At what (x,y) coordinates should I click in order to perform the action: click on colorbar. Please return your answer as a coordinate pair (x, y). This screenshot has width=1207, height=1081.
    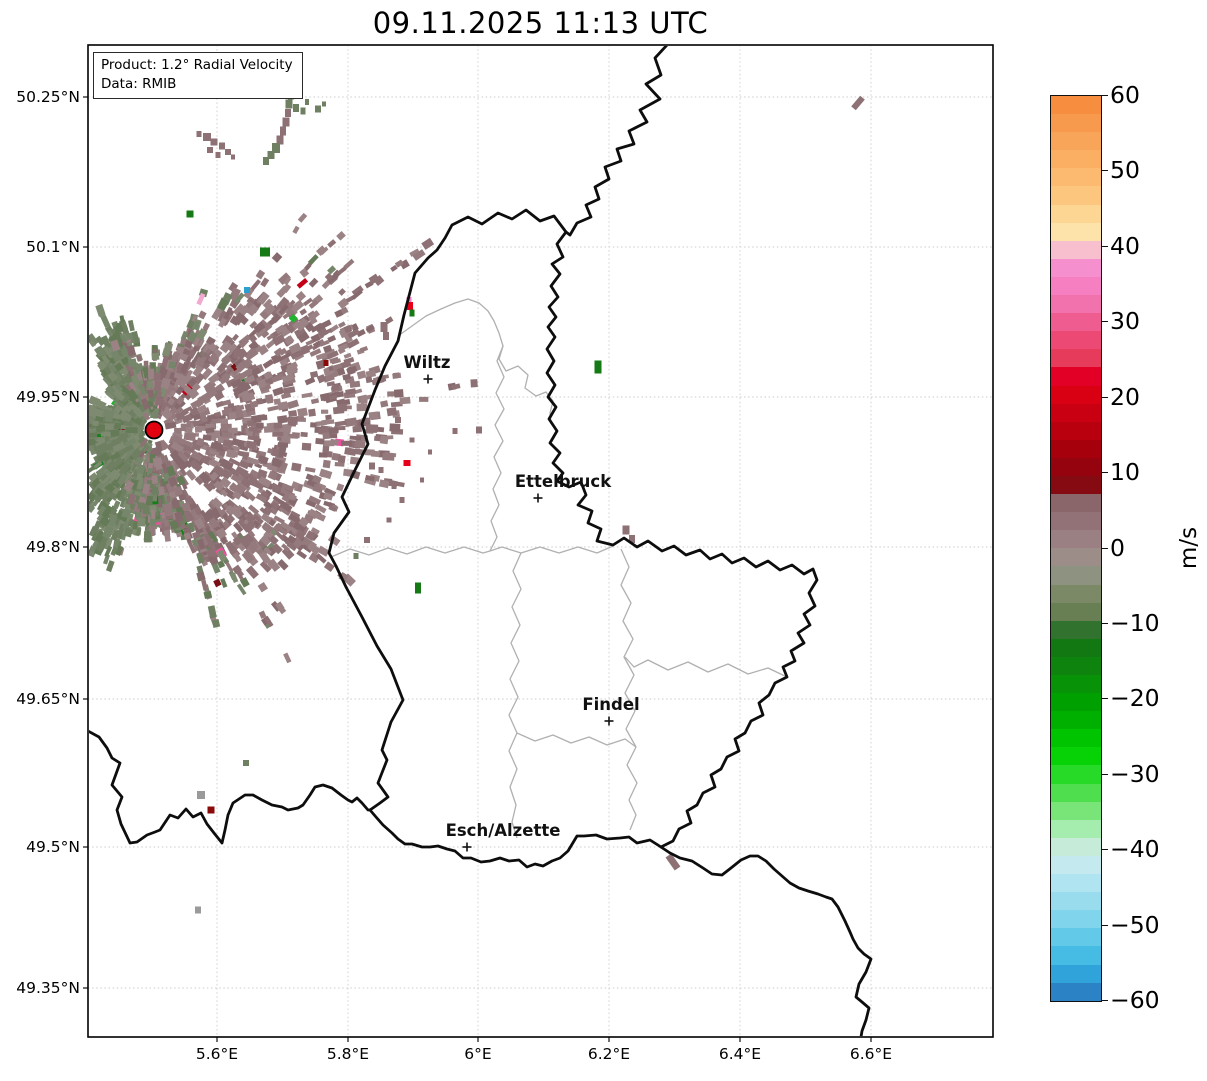
    Looking at the image, I should click on (1076, 548).